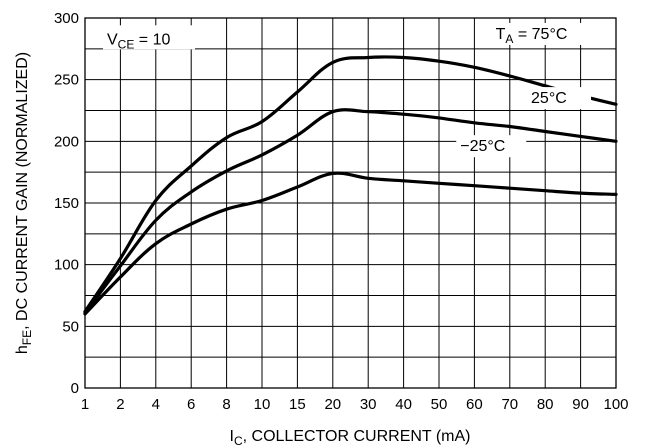 This screenshot has height=448, width=652. I want to click on condition-label: VCE = 10, so click(138, 41).